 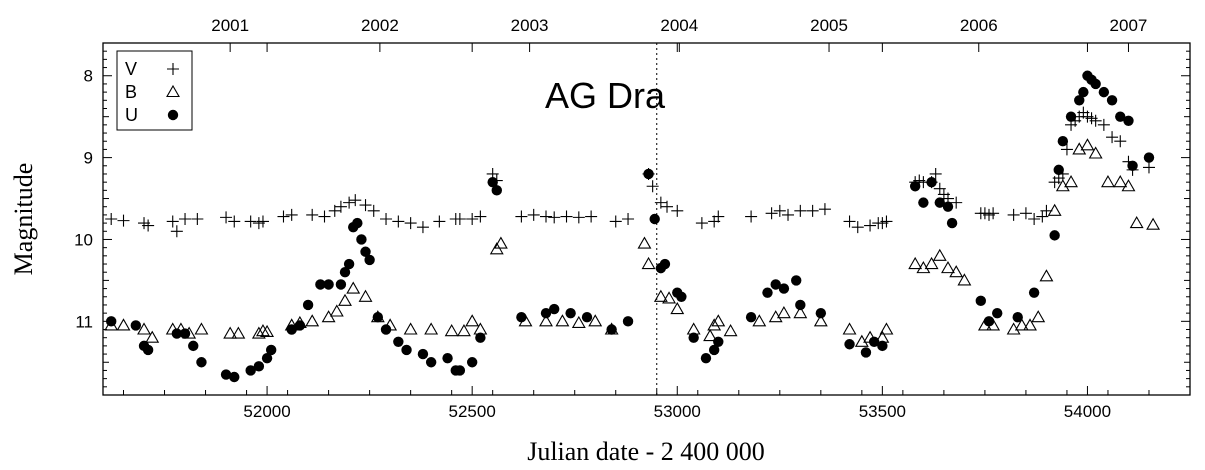 What do you see at coordinates (83, 239) in the screenshot?
I see `y-tick-label: 10` at bounding box center [83, 239].